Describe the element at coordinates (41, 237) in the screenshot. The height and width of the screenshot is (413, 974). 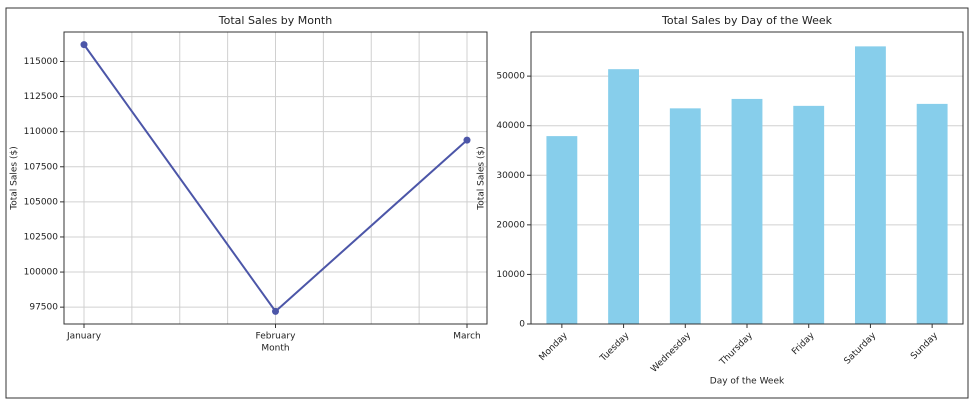
I see `y-tick-label: 102500` at that location.